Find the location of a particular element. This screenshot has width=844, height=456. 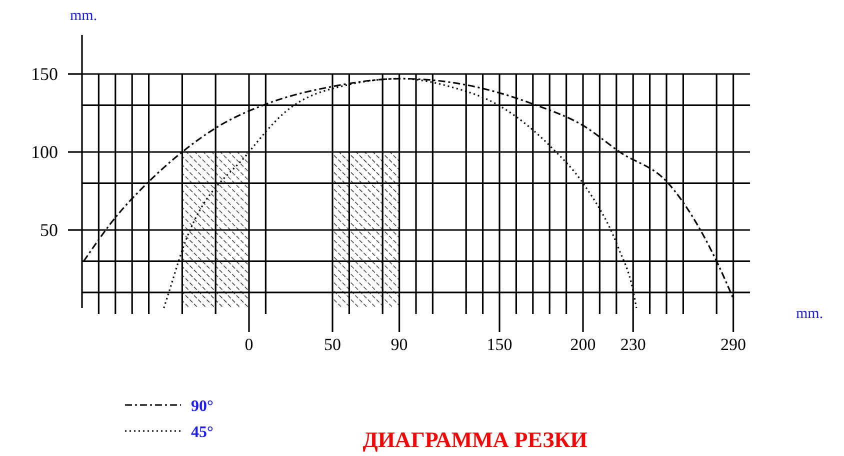

y-axis-title: mm. is located at coordinates (84, 16).